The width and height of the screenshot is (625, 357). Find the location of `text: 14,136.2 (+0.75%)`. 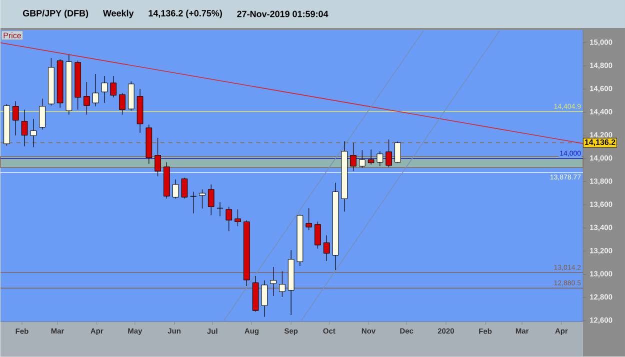

text: 14,136.2 (+0.75%) is located at coordinates (185, 14).